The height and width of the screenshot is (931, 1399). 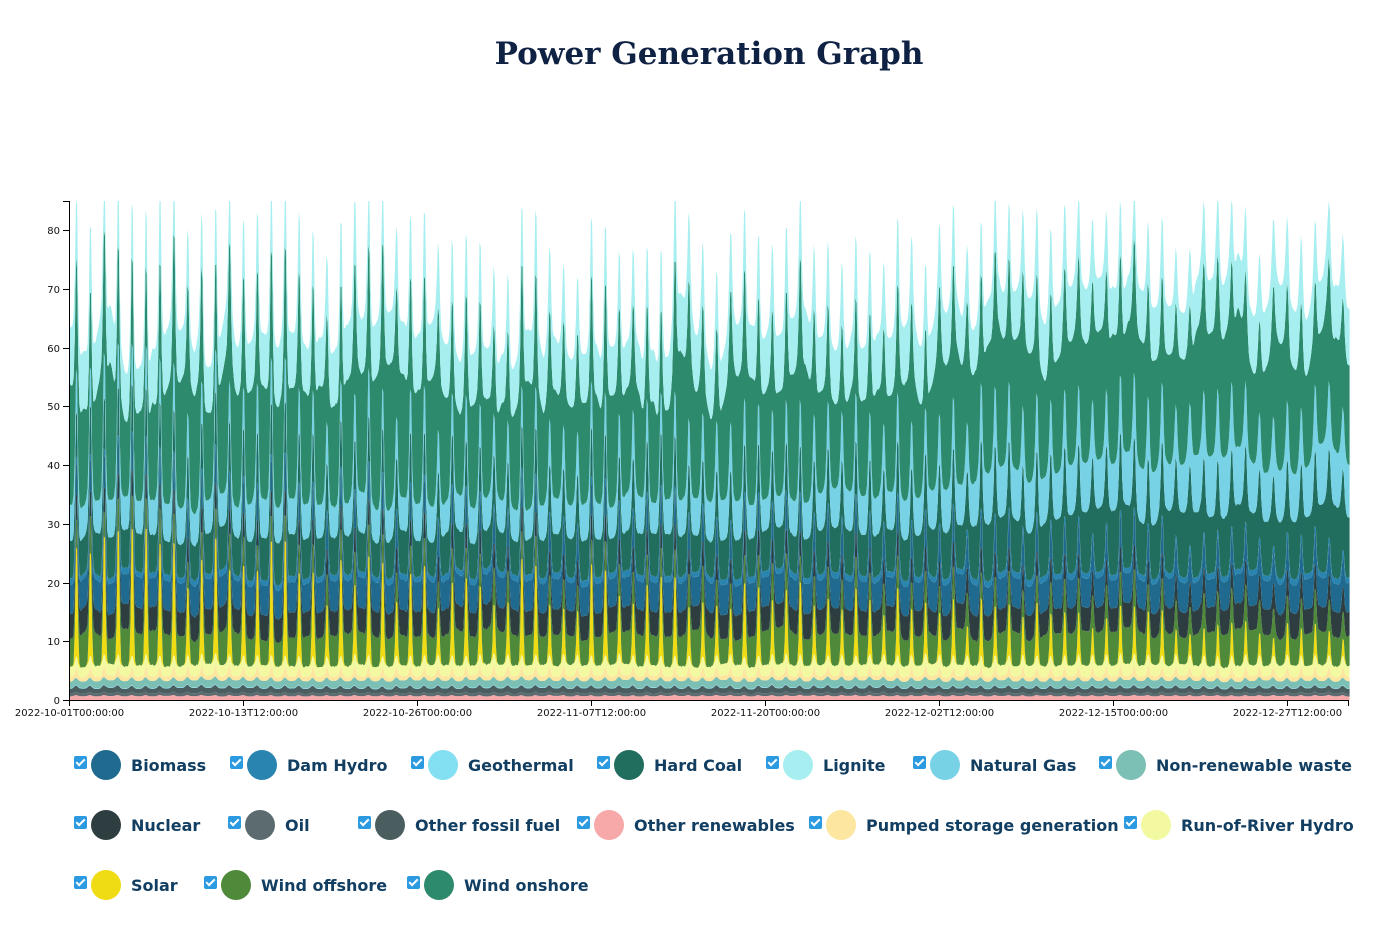 What do you see at coordinates (210, 882) in the screenshot?
I see `legend-checkbox-wind-offshore` at bounding box center [210, 882].